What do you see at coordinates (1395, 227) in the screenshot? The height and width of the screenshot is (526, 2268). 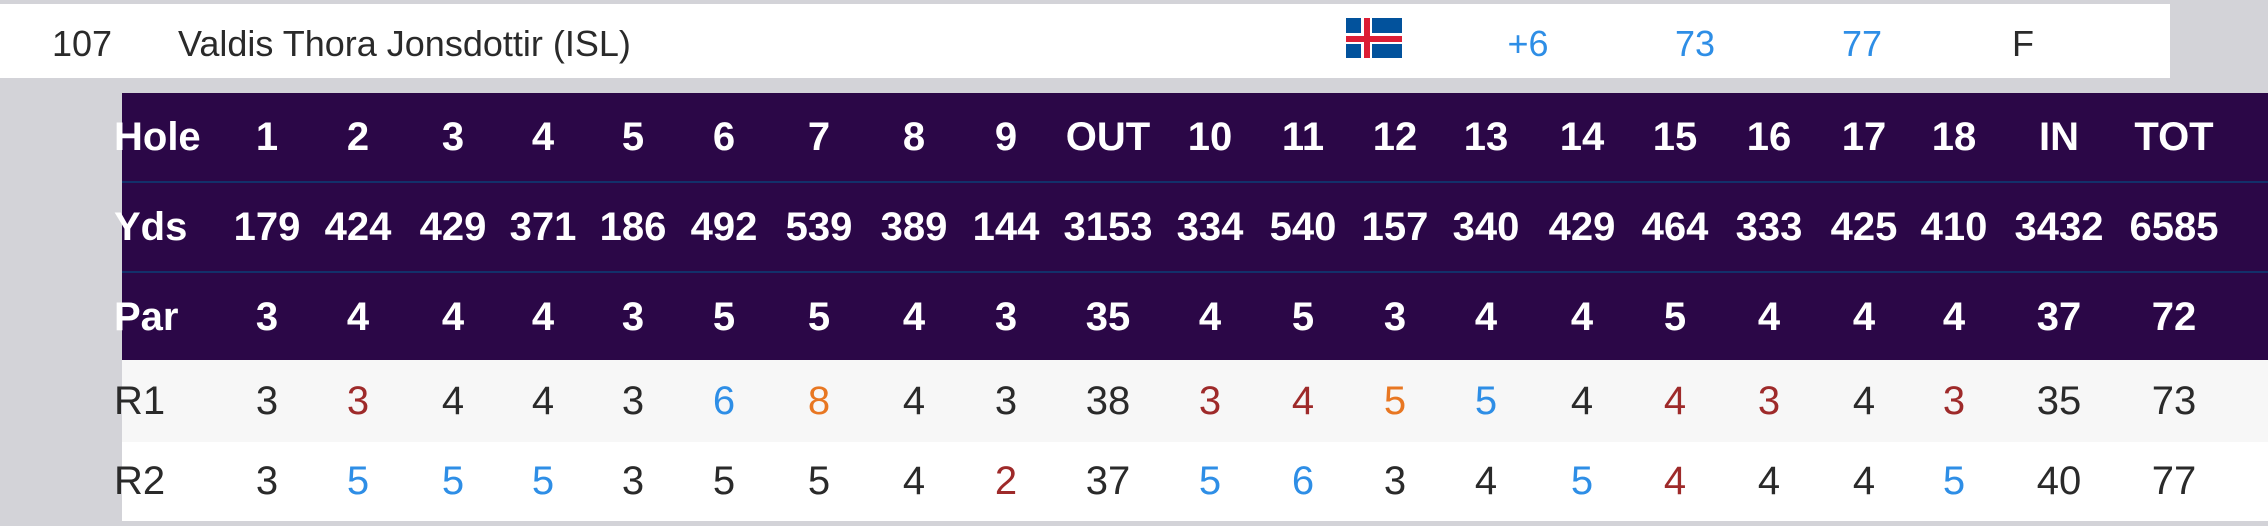 I see `score-cell: 157` at bounding box center [1395, 227].